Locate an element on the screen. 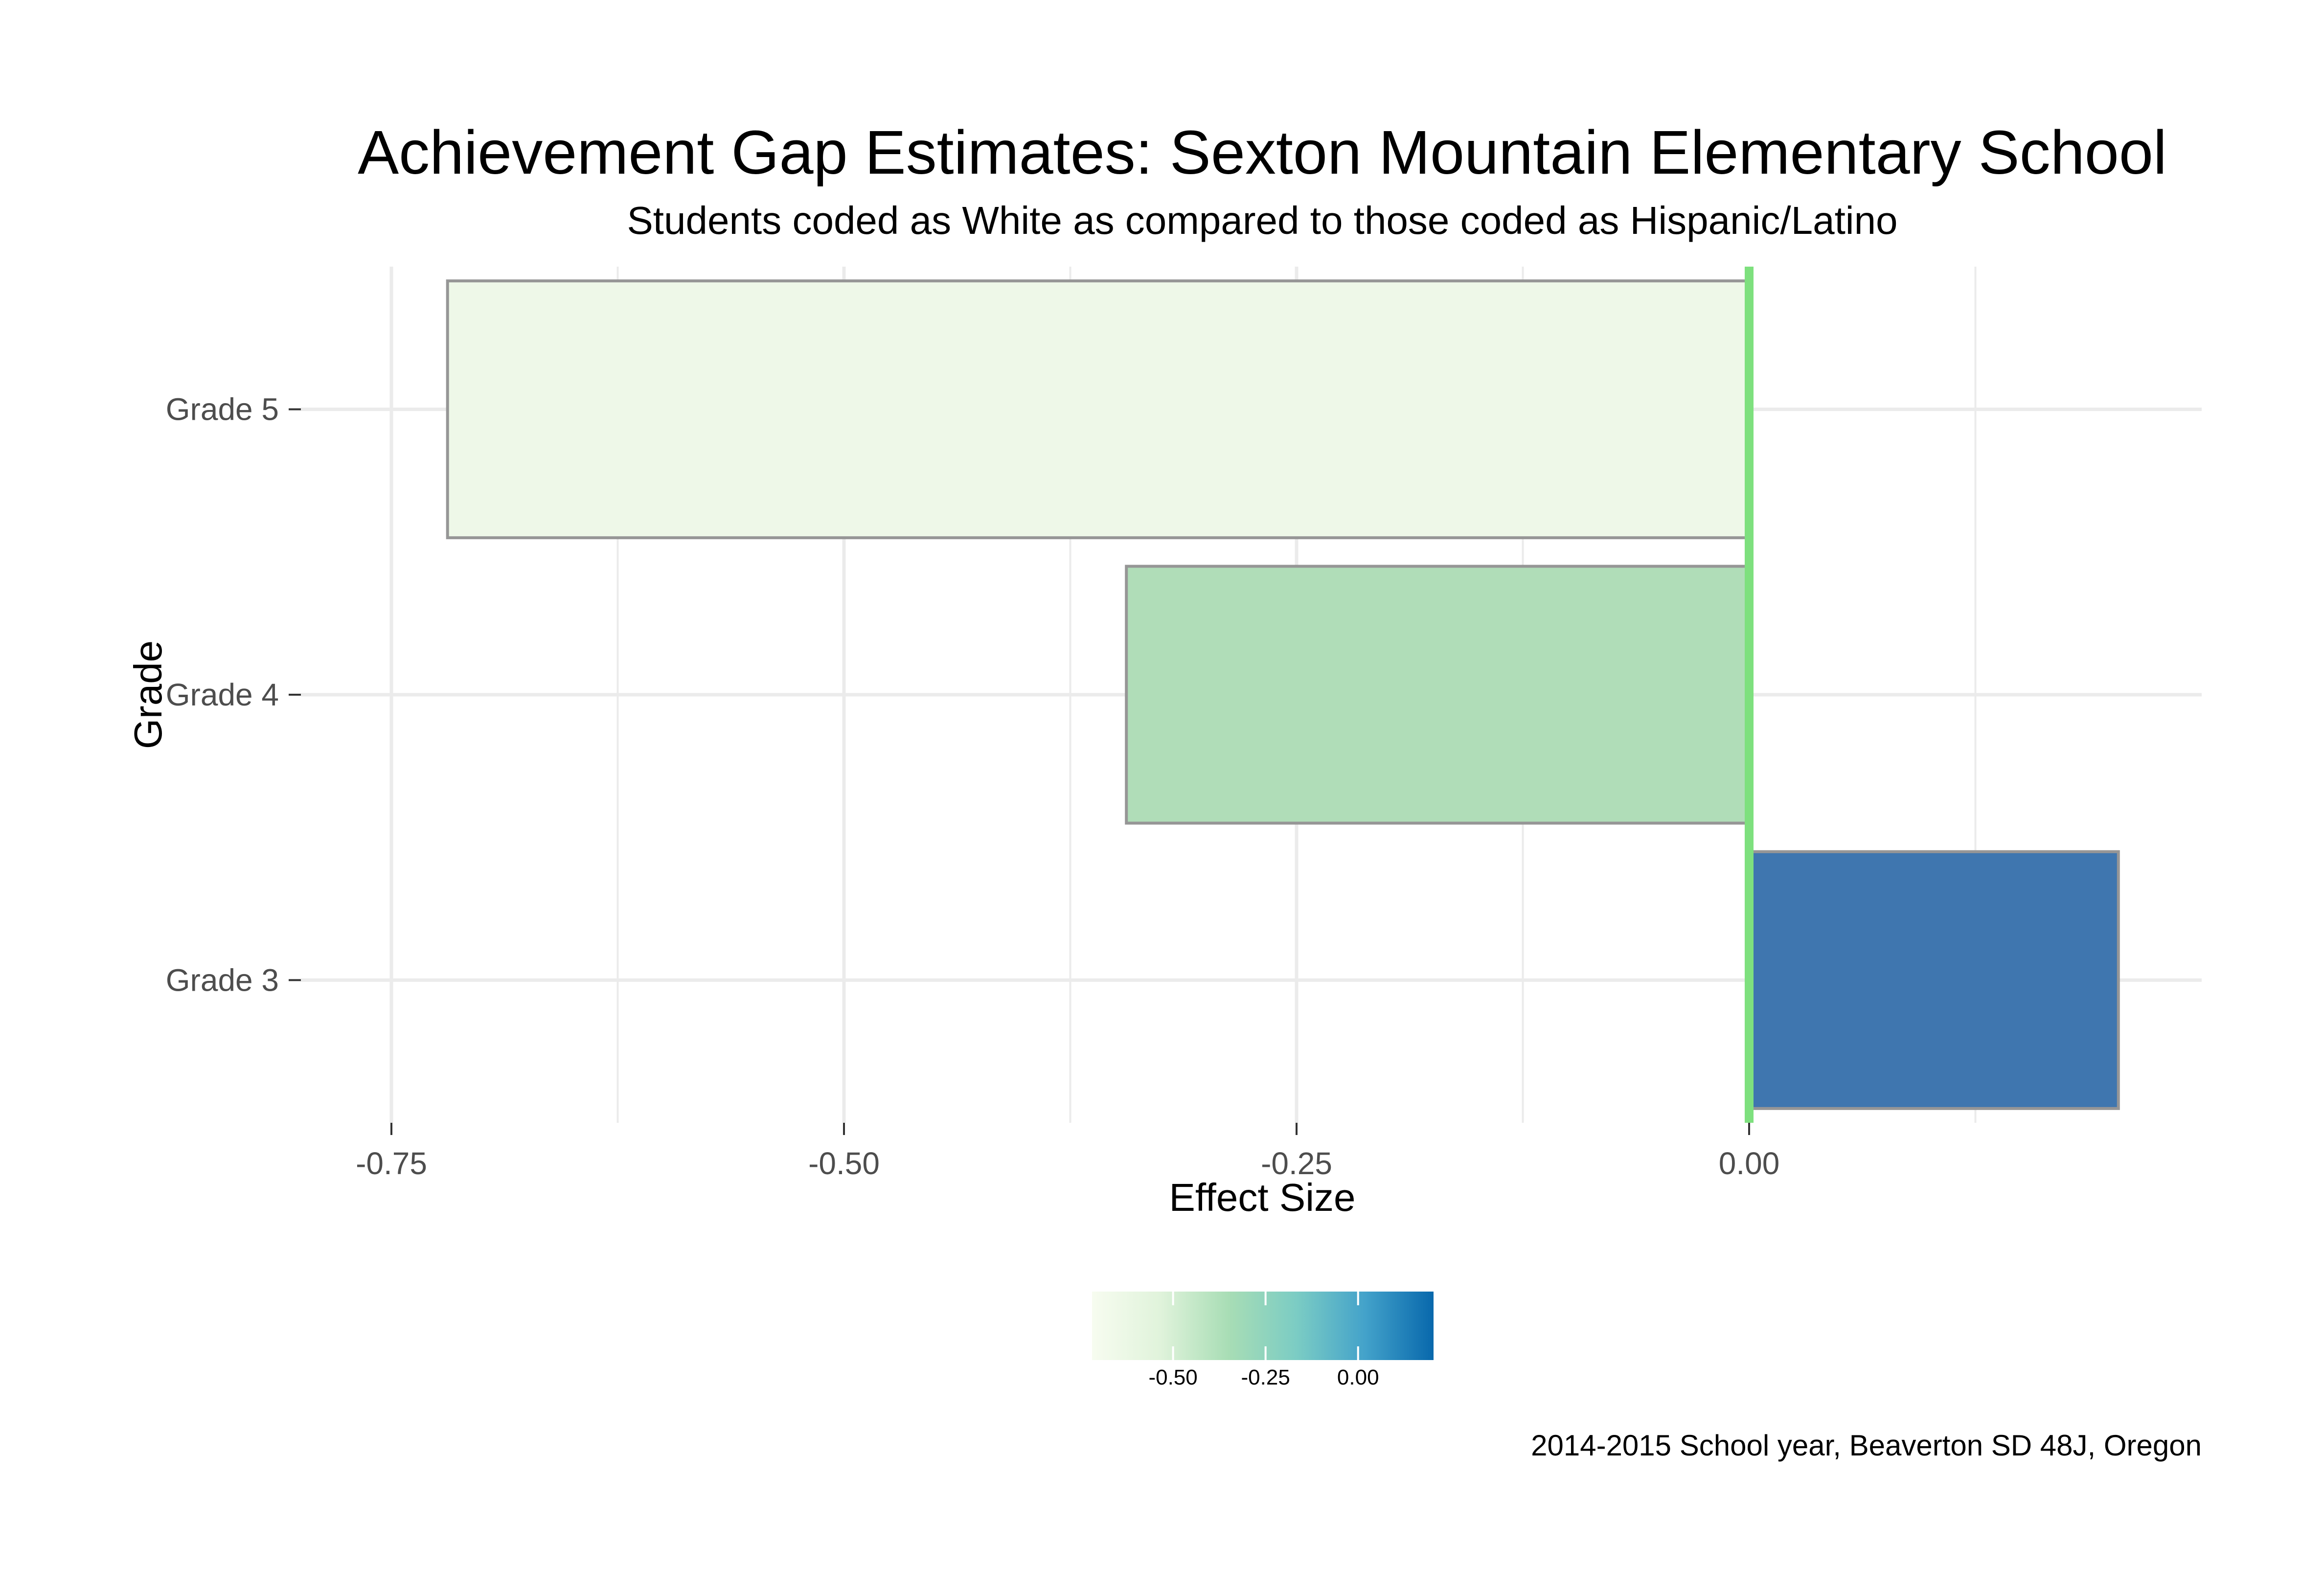 The width and height of the screenshot is (2324, 1590). x-axis-title: Effect Size is located at coordinates (1263, 1198).